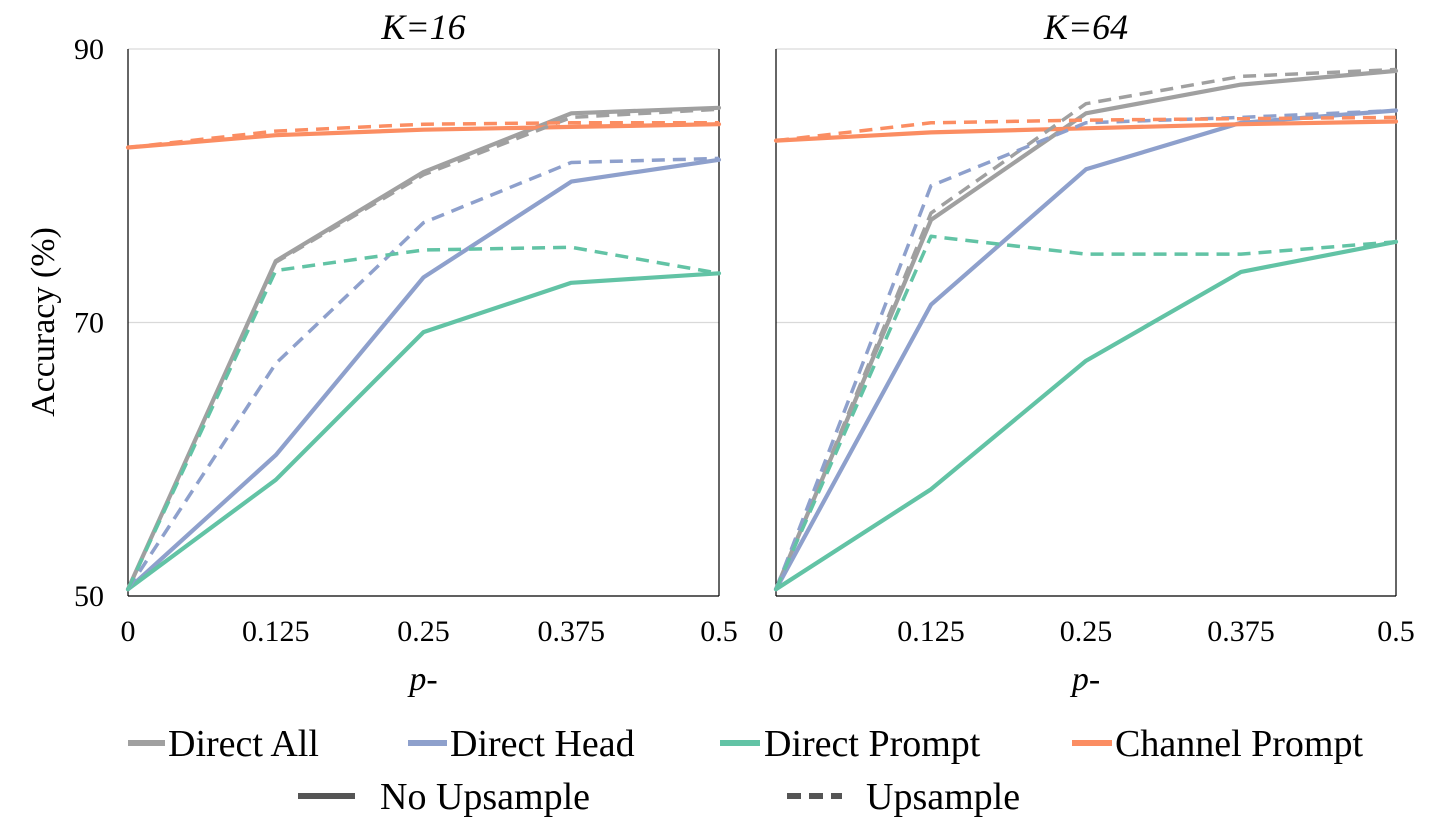 This screenshot has width=1440, height=829. Describe the element at coordinates (89, 49) in the screenshot. I see `y-tick-label: 90` at that location.